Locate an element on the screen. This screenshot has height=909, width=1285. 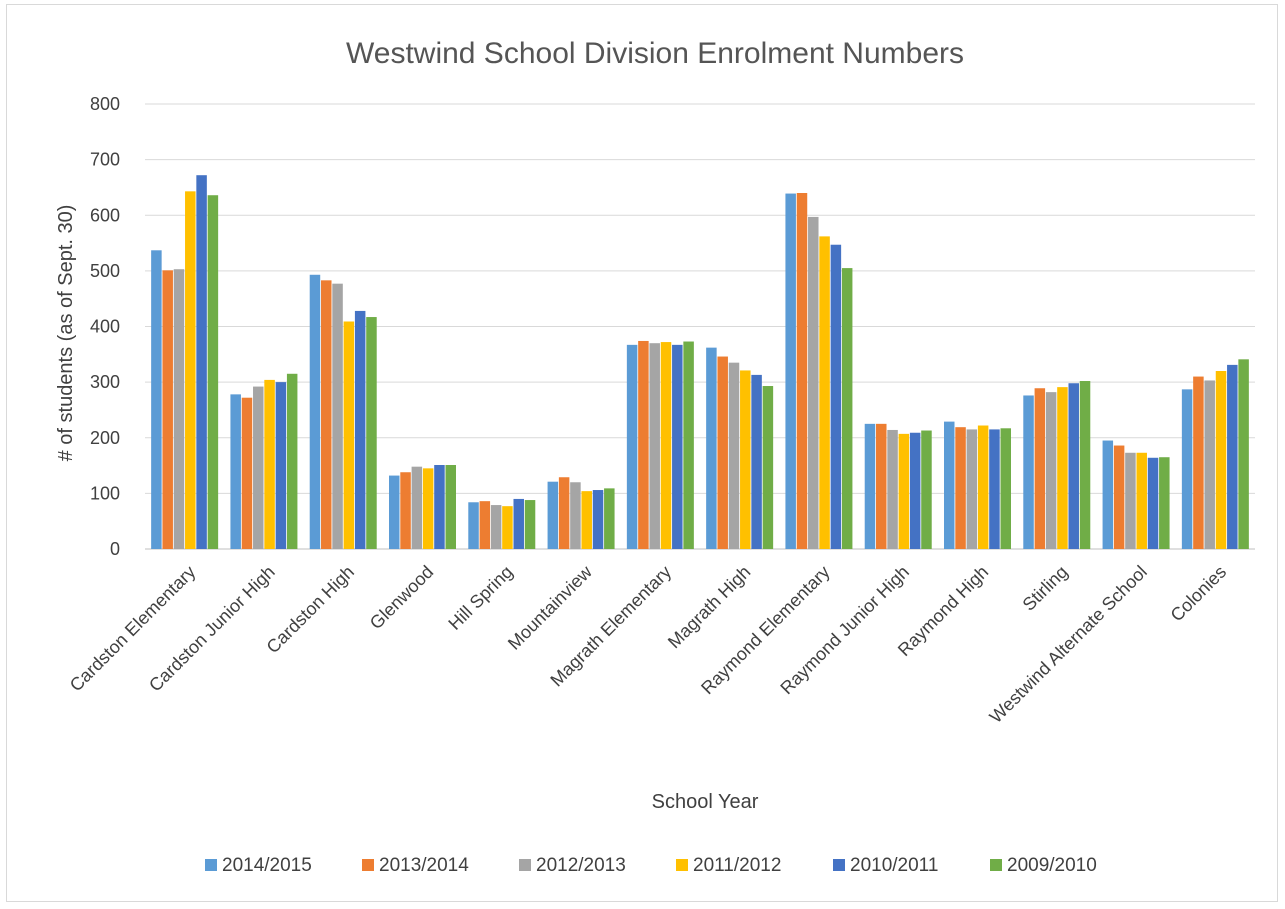
y-tick-label: 700 is located at coordinates (105, 160).